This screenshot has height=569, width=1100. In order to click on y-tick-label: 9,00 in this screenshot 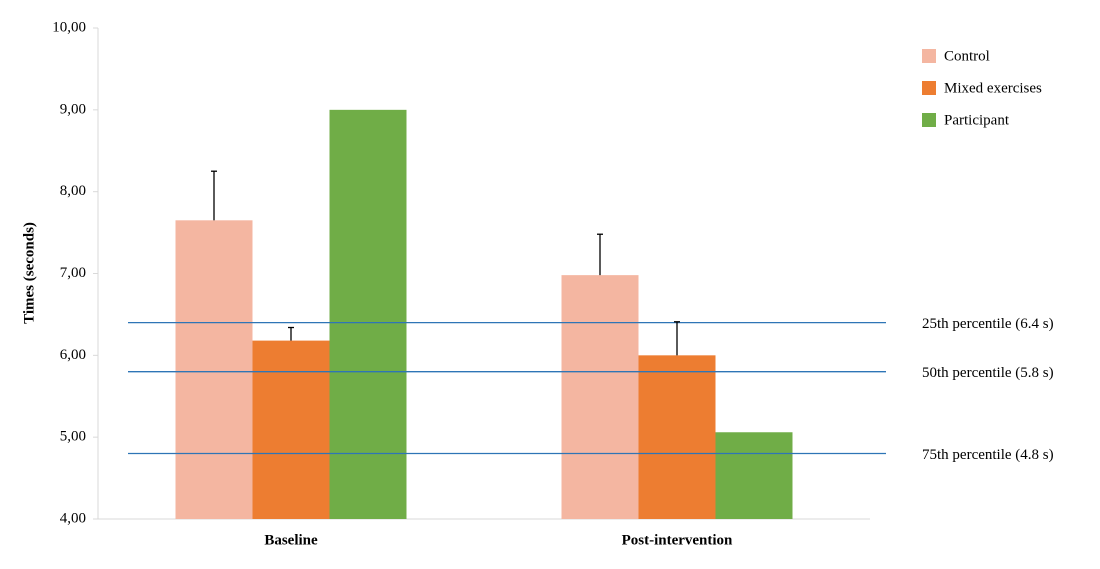, I will do `click(73, 109)`.